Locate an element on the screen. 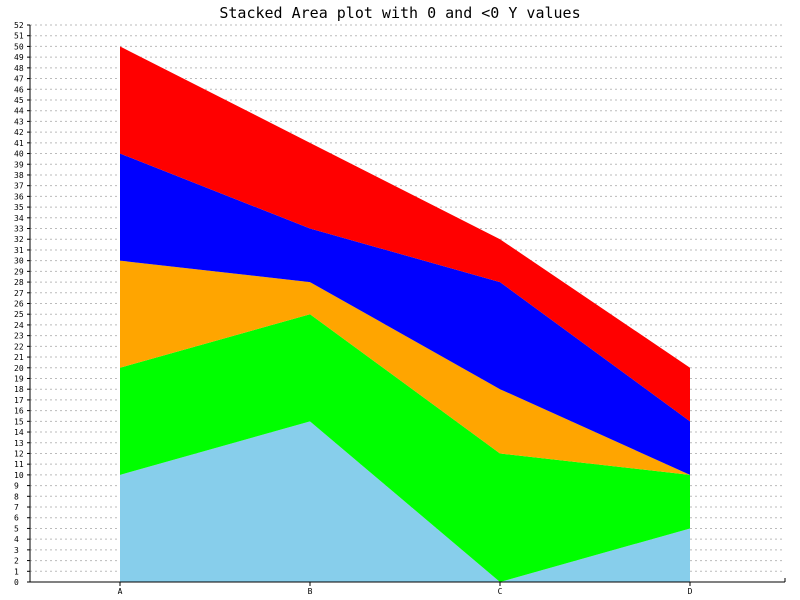 This screenshot has width=800, height=600. y-tick-label: 32 is located at coordinates (19, 239).